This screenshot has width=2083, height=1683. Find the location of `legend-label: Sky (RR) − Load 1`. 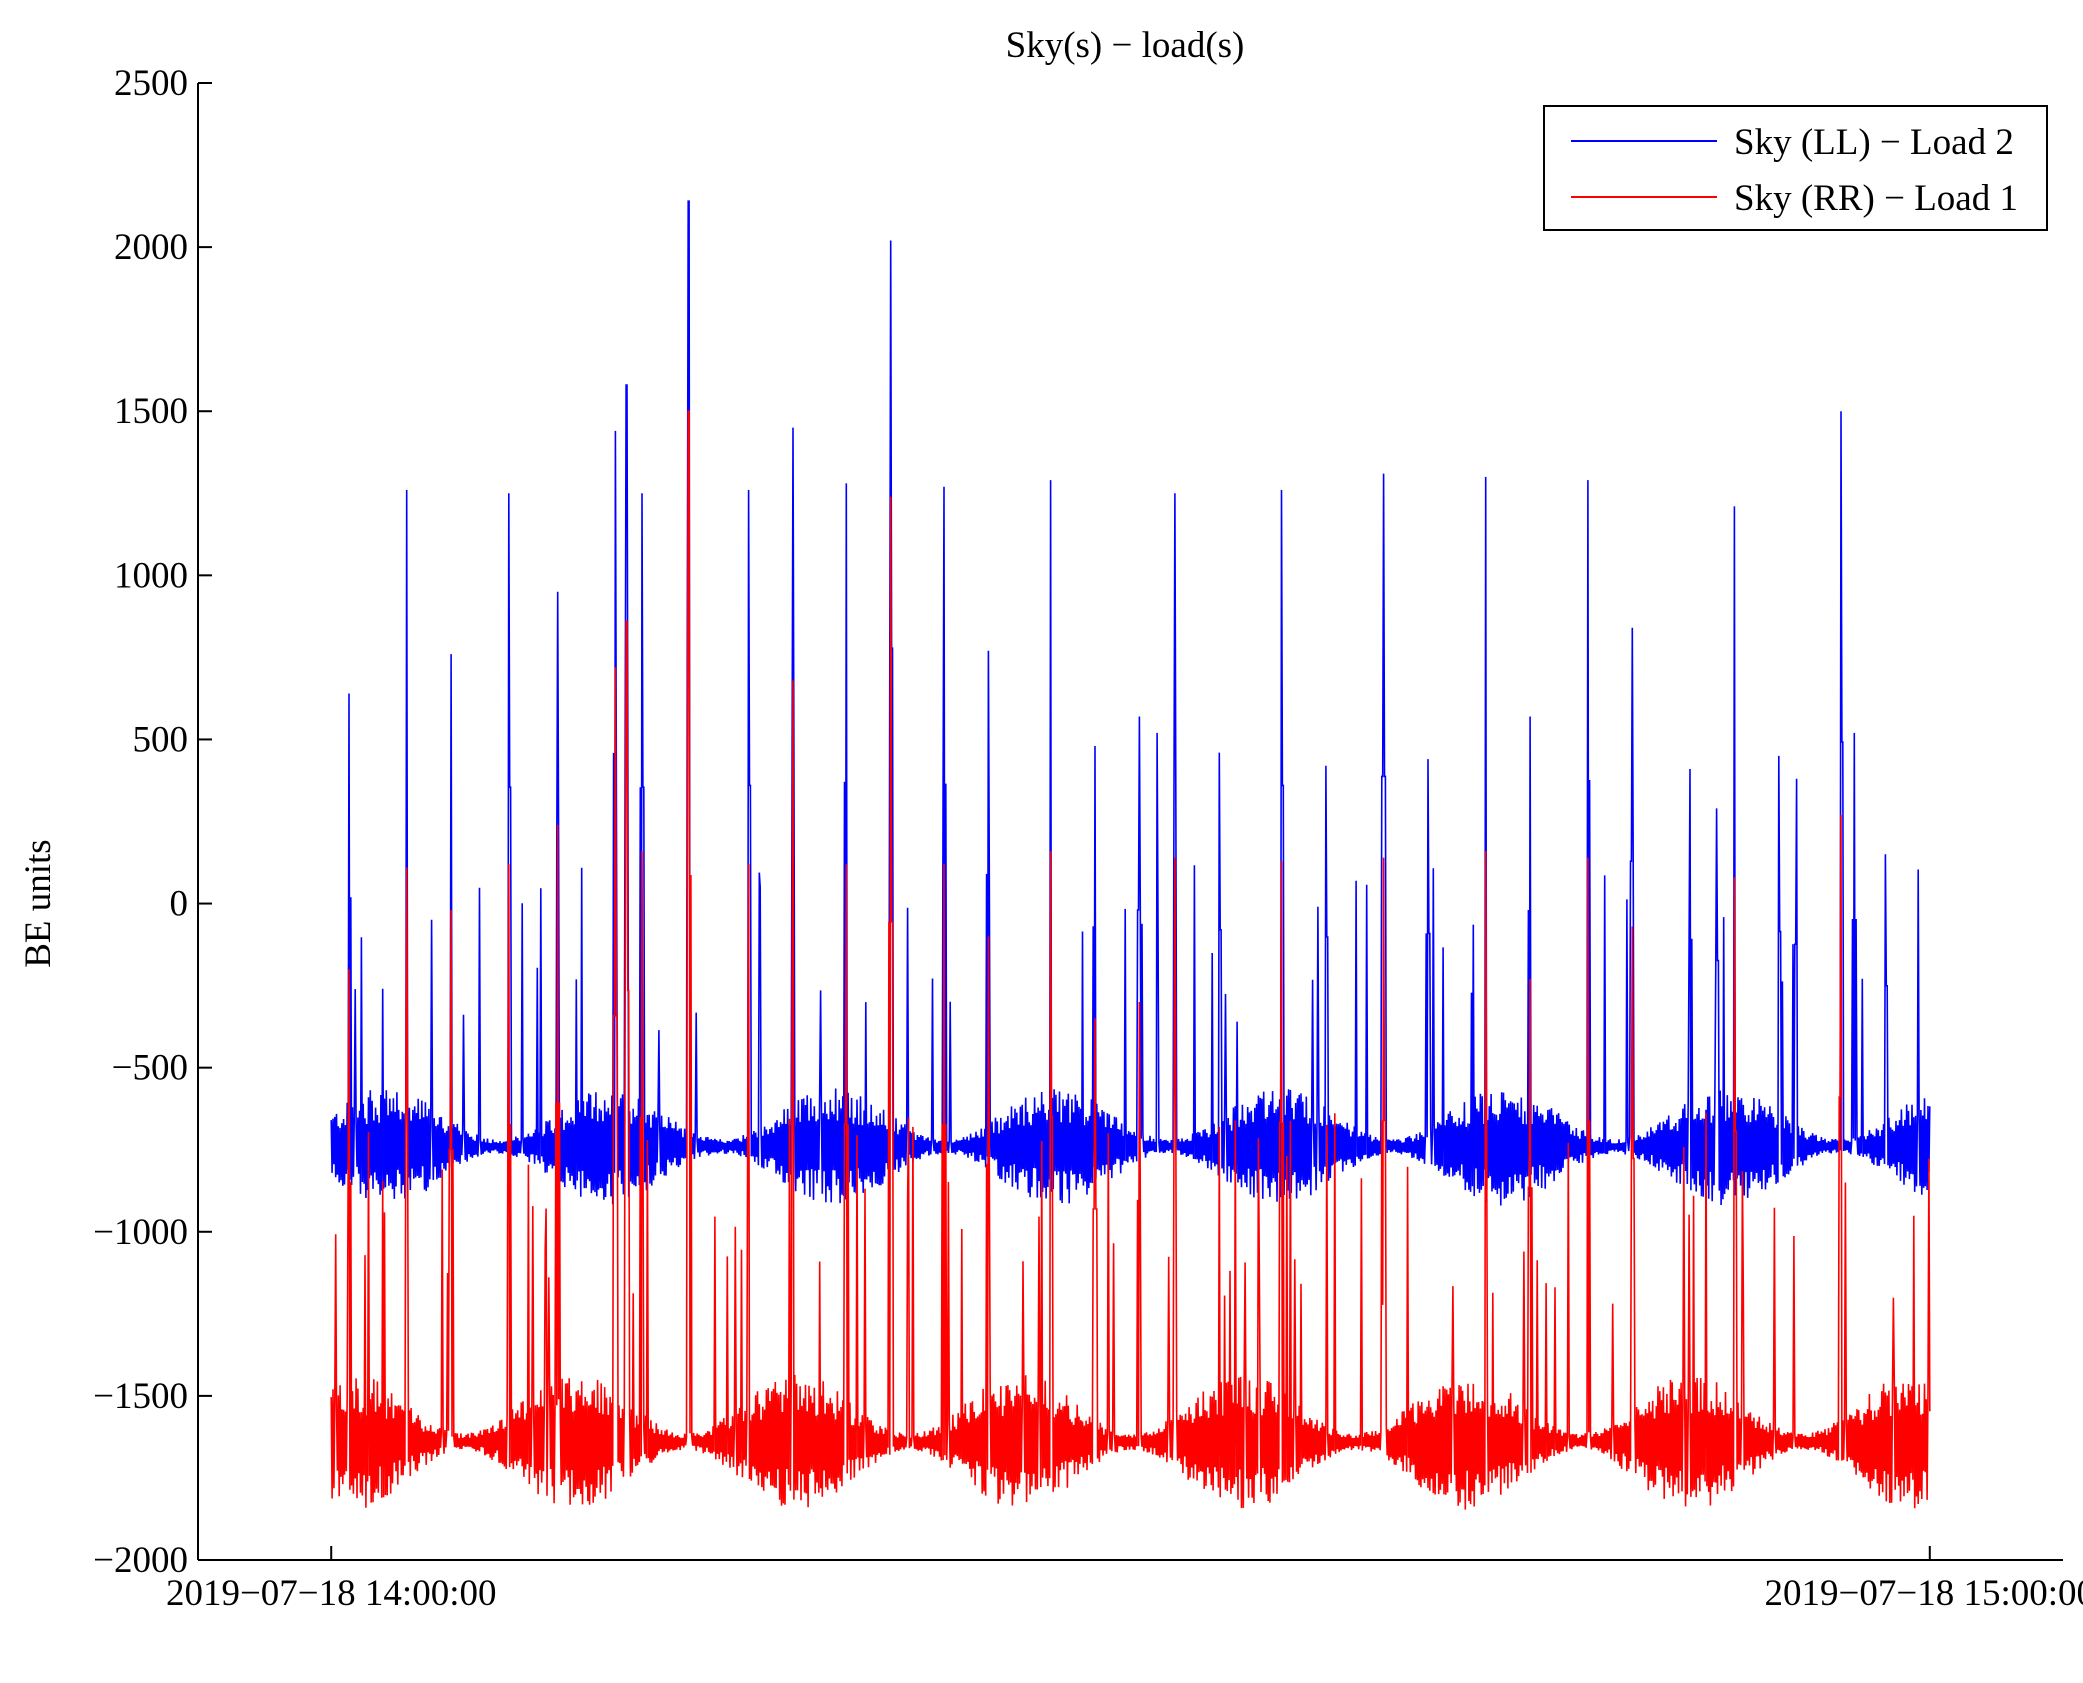

legend-label: Sky (RR) − Load 1 is located at coordinates (1876, 198).